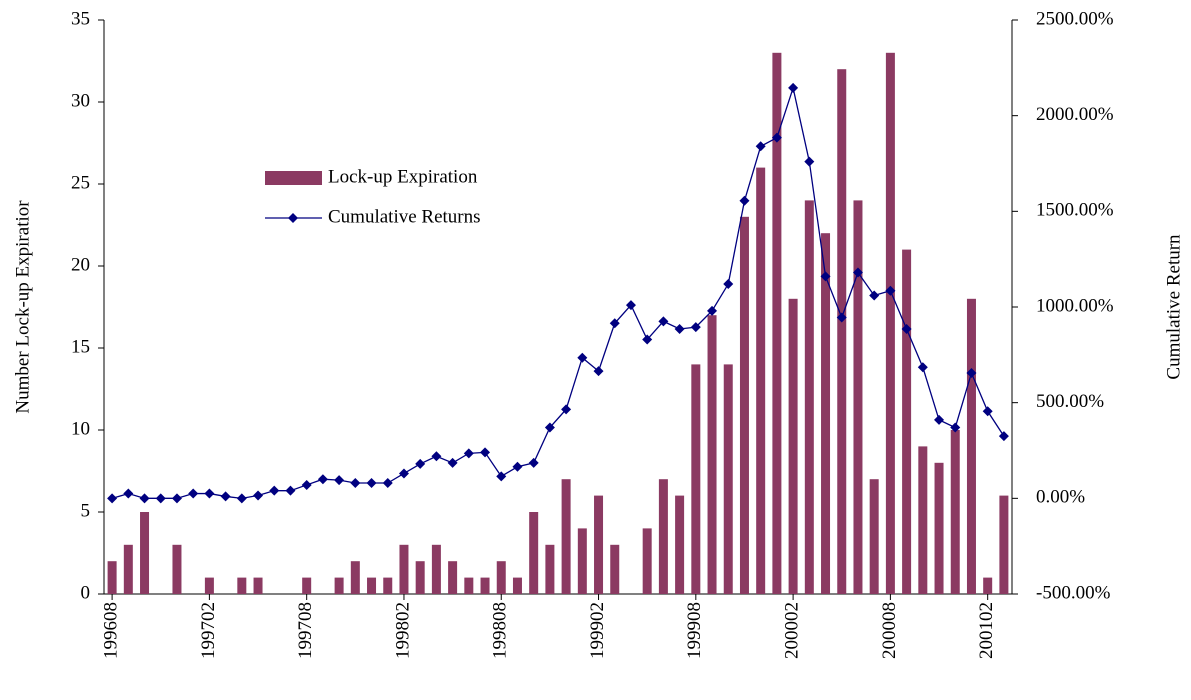 The width and height of the screenshot is (1191, 700). Describe the element at coordinates (293, 178) in the screenshot. I see `legend-swatch` at that location.